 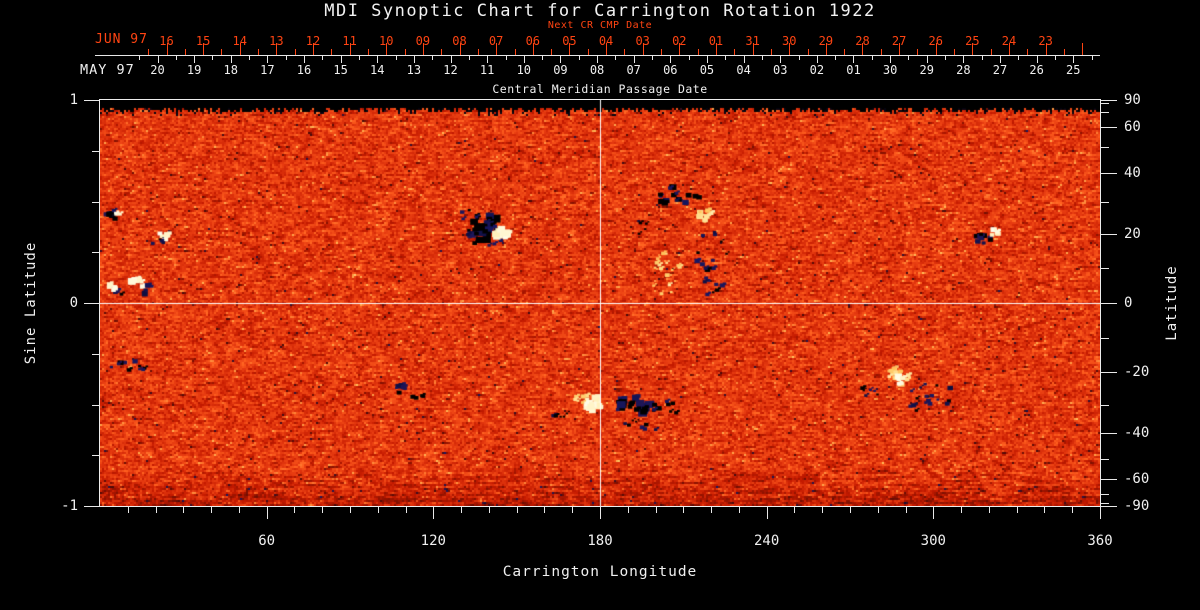 What do you see at coordinates (789, 41) in the screenshot?
I see `next-cr-date-label: 30` at bounding box center [789, 41].